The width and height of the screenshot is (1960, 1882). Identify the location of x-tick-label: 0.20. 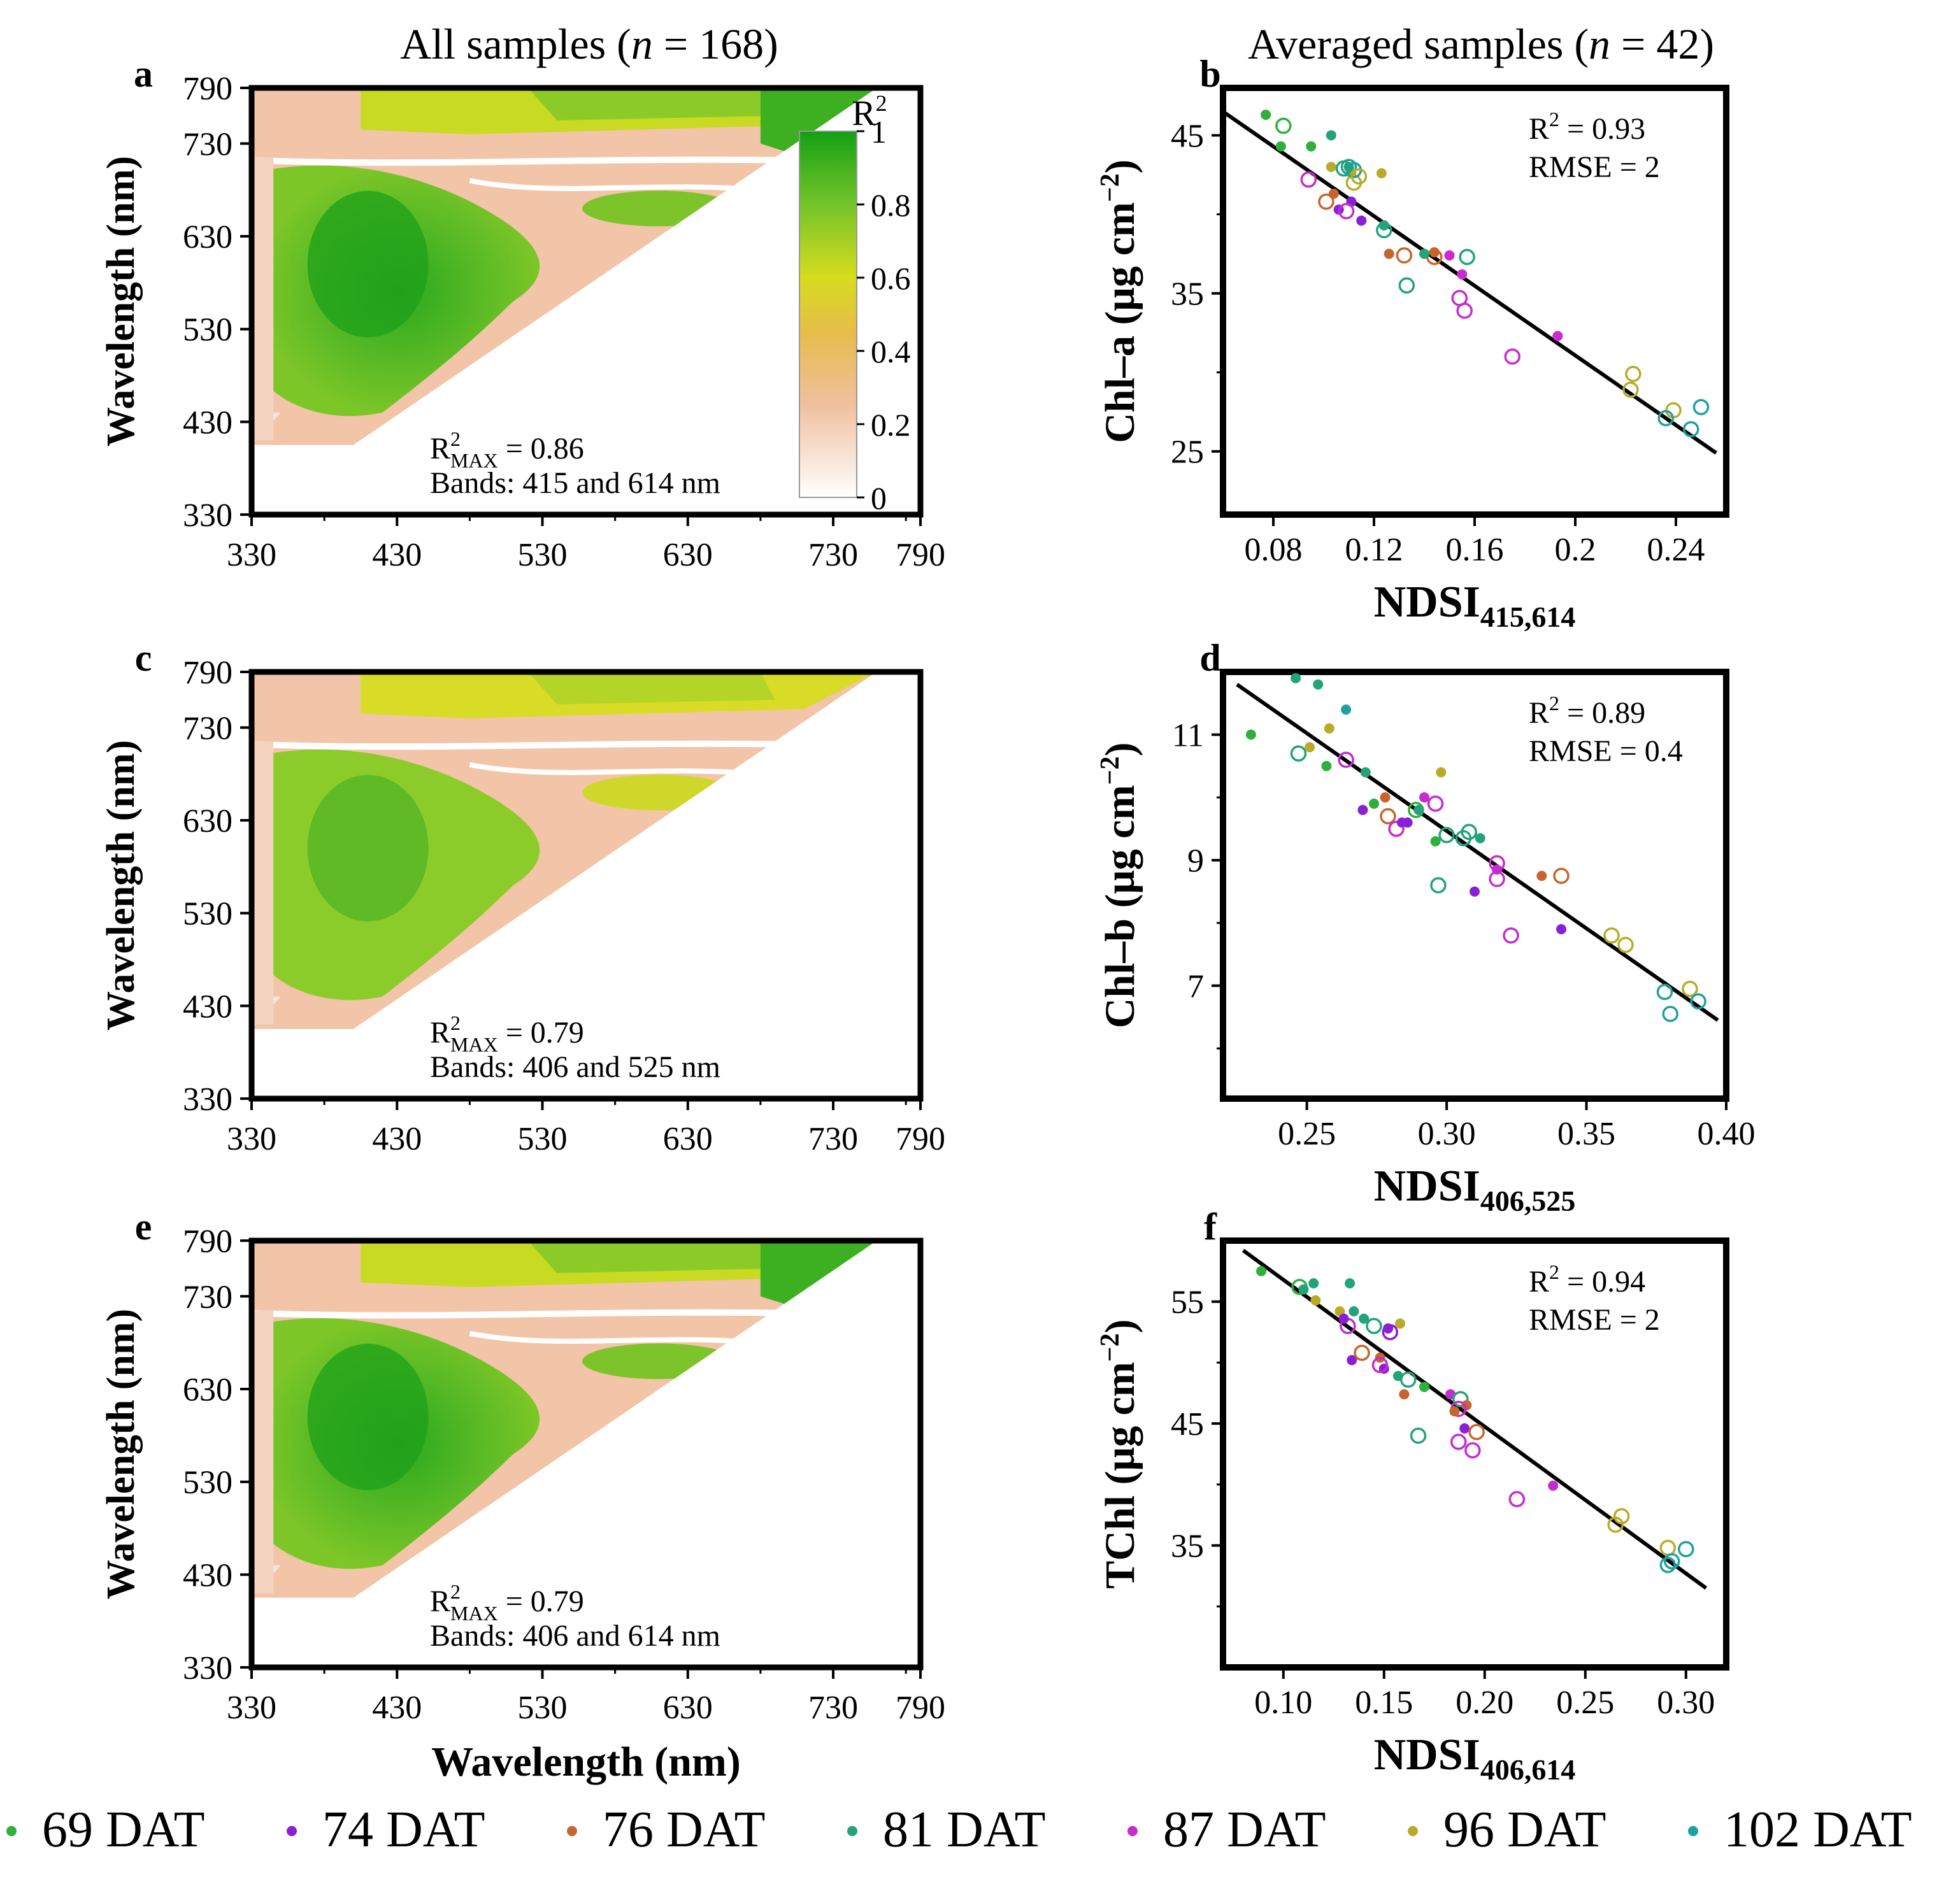
(1485, 1703).